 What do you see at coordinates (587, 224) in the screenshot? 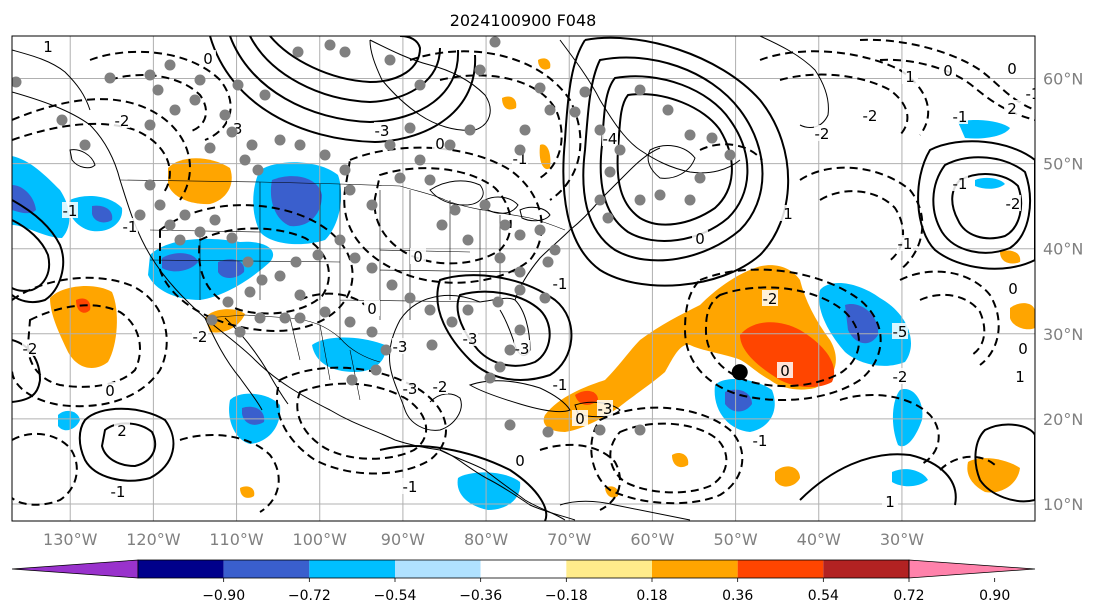
I see `us-east-coast` at bounding box center [587, 224].